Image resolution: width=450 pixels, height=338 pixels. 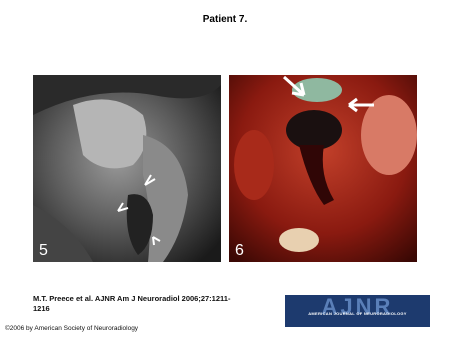 What do you see at coordinates (357, 313) in the screenshot?
I see `logo-subtitle: AMERICAN JOURNAL OF NEURORADIOLOGY` at bounding box center [357, 313].